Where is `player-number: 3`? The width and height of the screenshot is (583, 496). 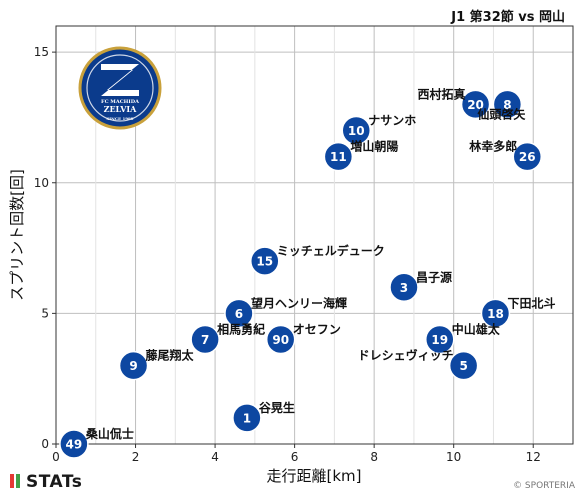
player-number: 3 is located at coordinates (404, 288).